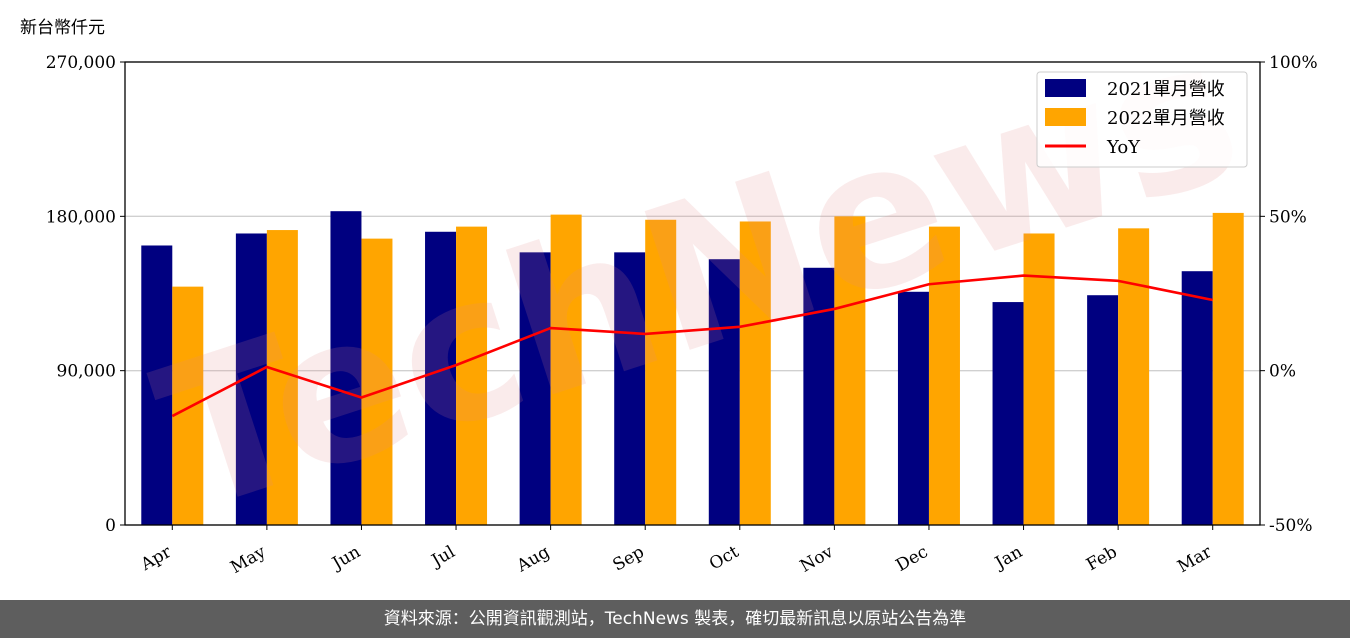 The width and height of the screenshot is (1350, 638). Describe the element at coordinates (110, 526) in the screenshot. I see `y-tick-label: 0` at that location.